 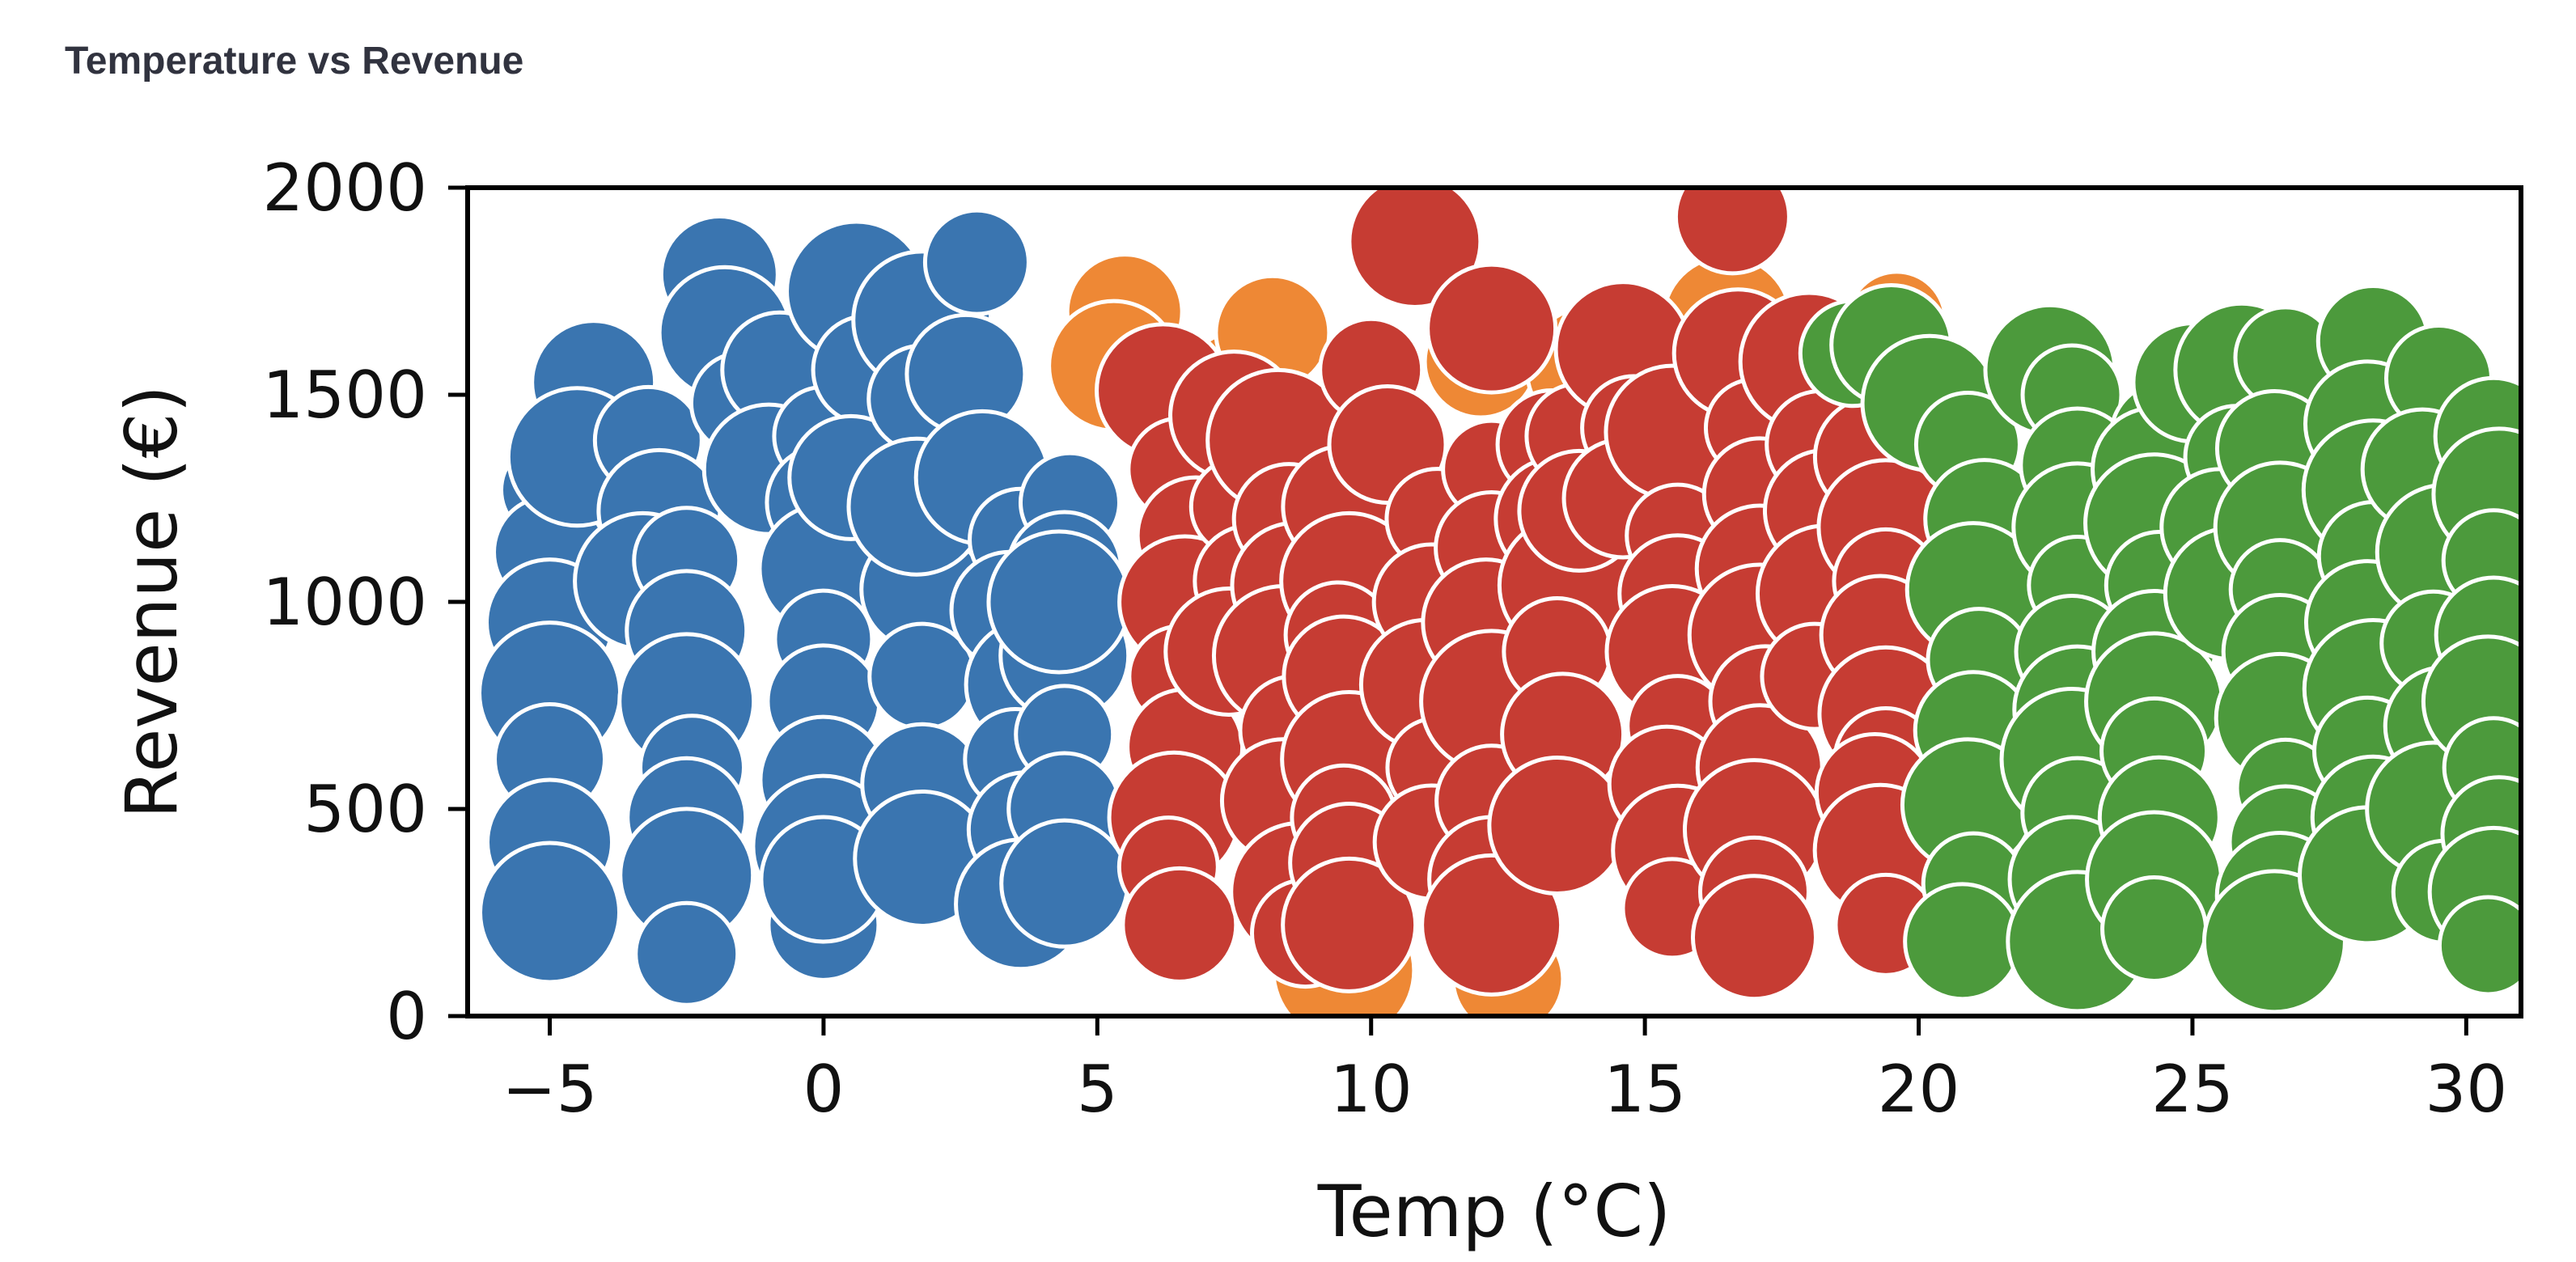 I want to click on y-tick-label: 0, so click(x=406, y=1016).